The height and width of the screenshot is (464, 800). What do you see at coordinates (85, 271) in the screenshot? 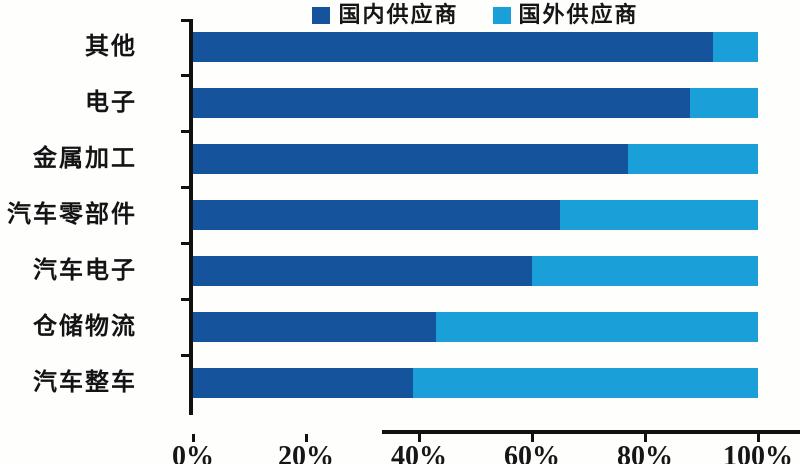
I see `category-label: 汽车电子` at bounding box center [85, 271].